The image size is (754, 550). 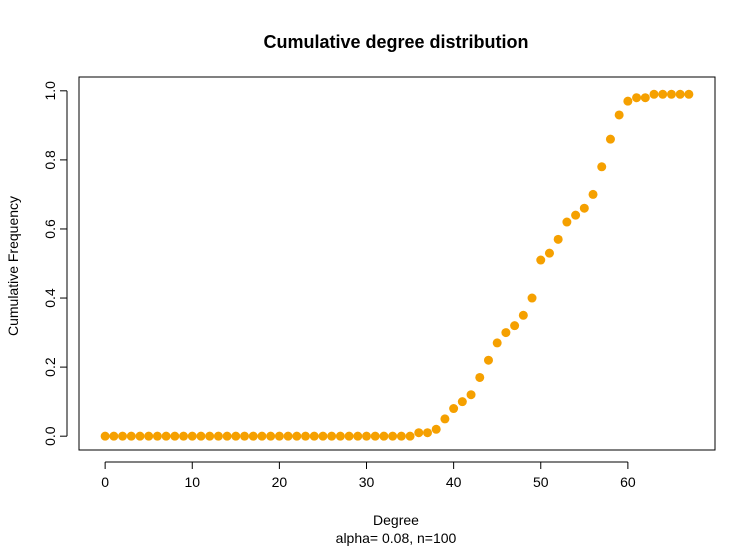 I want to click on x-axis-label: Degree, so click(x=396, y=520).